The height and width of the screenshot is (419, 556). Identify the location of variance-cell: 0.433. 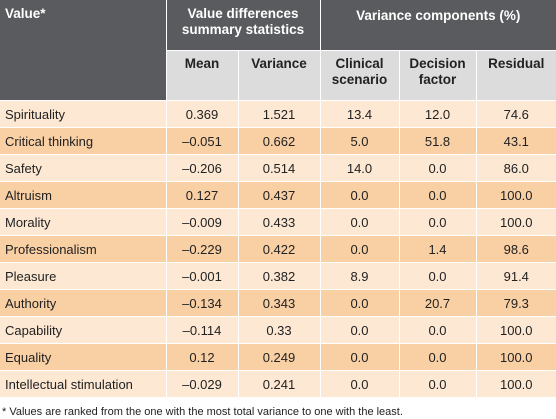
(279, 222).